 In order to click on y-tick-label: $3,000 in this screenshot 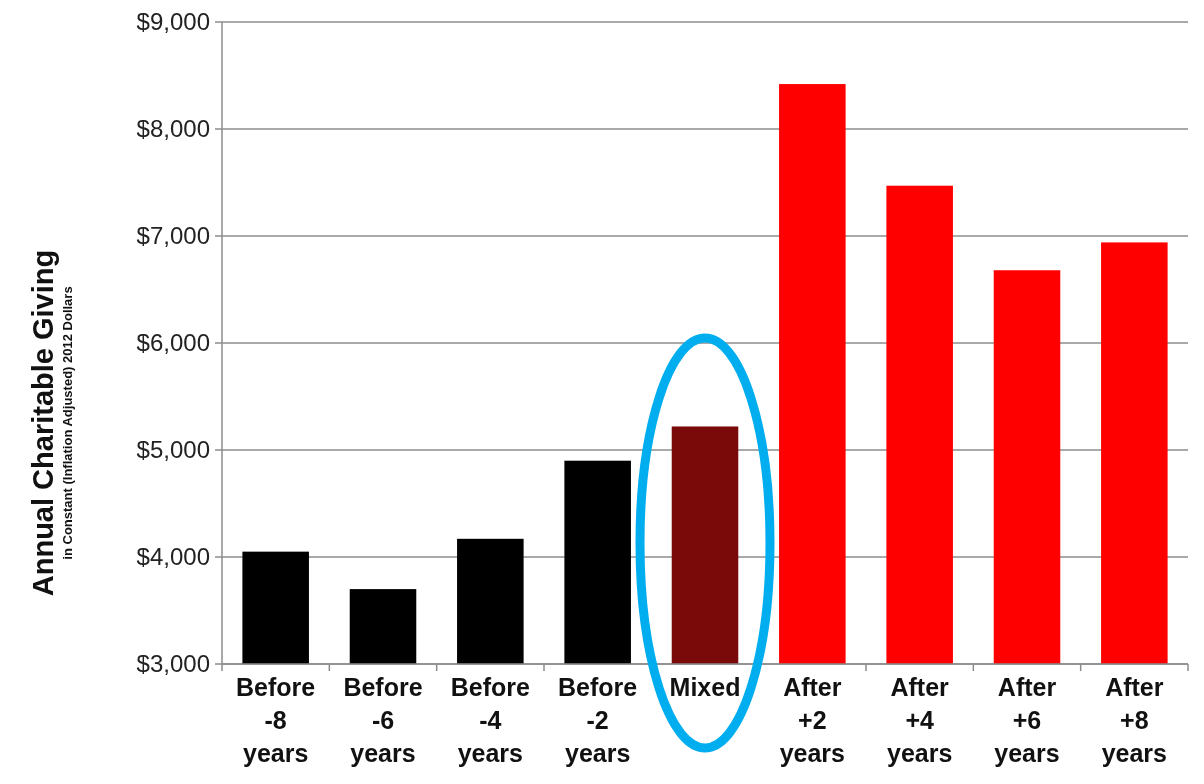, I will do `click(173, 664)`.